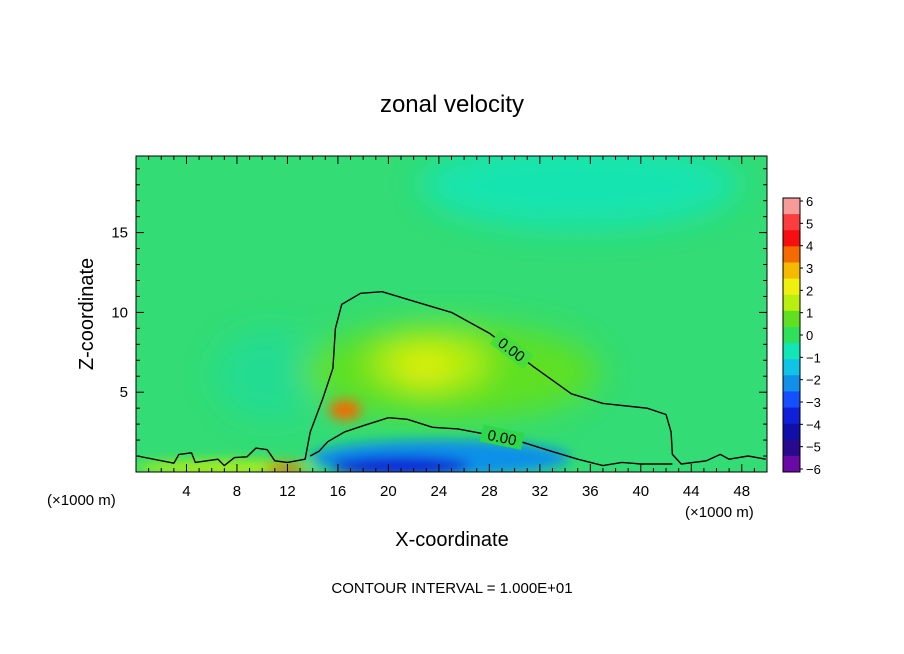 The width and height of the screenshot is (904, 654). I want to click on colorbar-level-label: 6, so click(809, 201).